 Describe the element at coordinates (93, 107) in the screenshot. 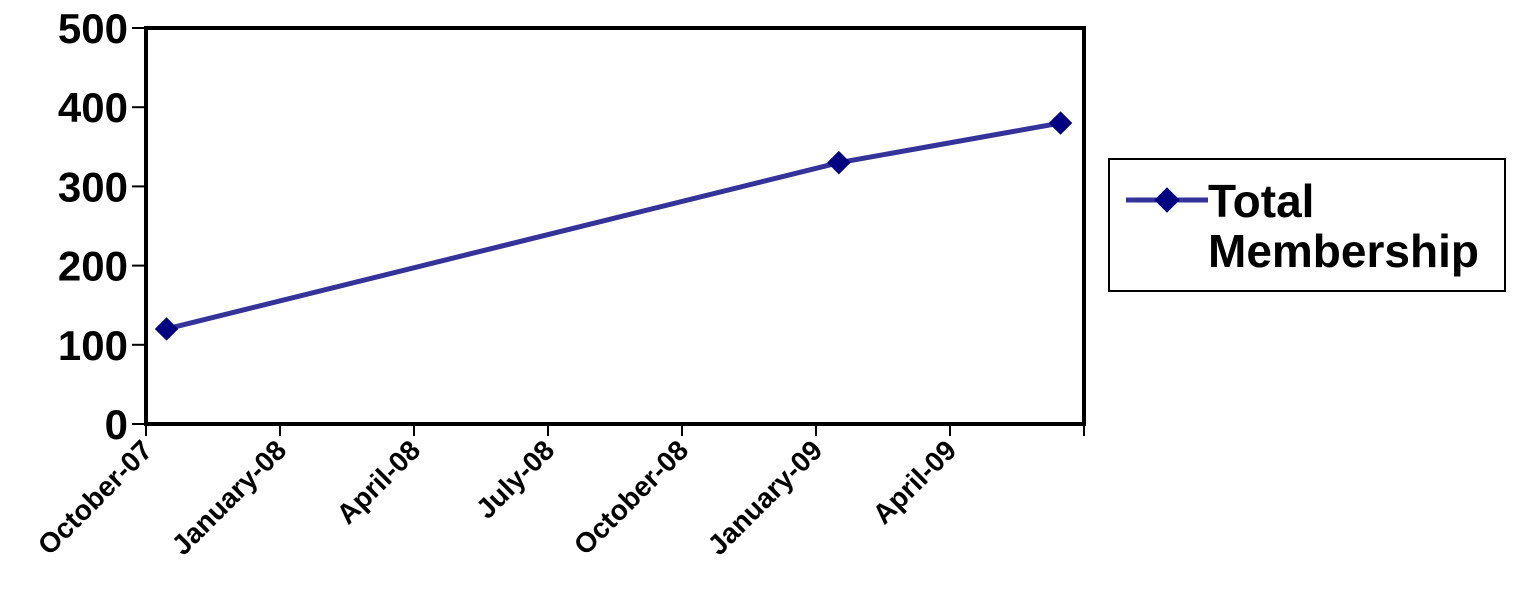

I see `y-tick-label: 400` at that location.